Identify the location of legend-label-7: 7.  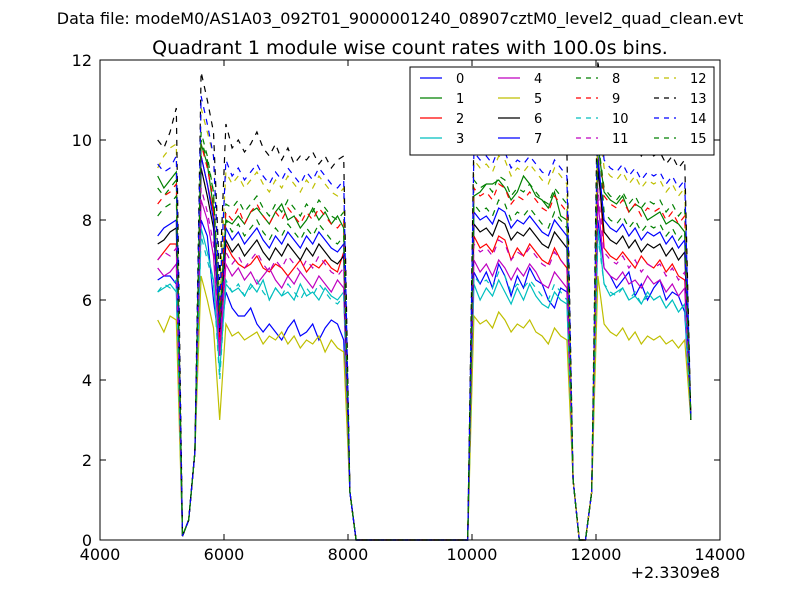
(538, 139).